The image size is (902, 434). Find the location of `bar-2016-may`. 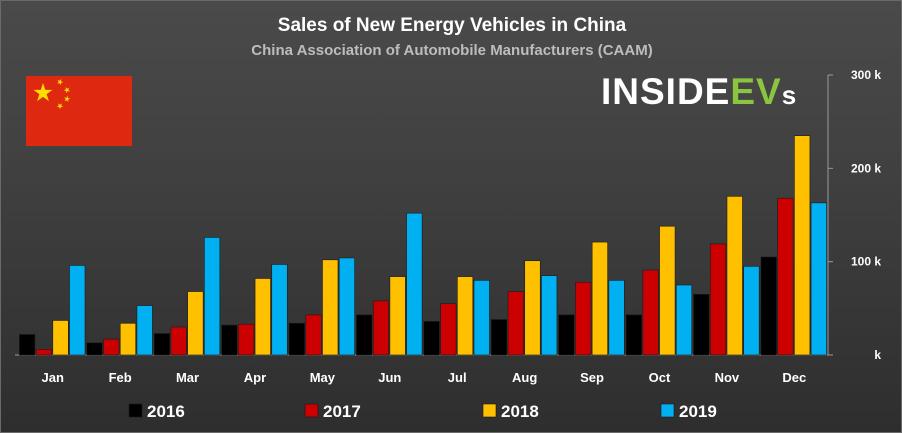

bar-2016-may is located at coordinates (296, 339).